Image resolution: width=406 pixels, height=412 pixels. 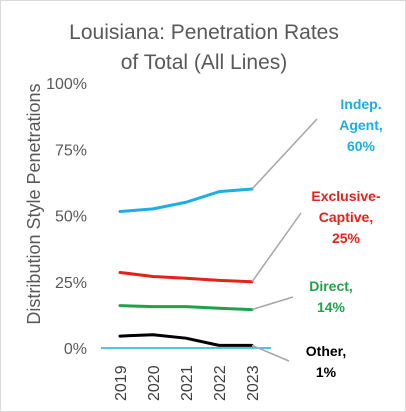 What do you see at coordinates (186, 308) in the screenshot?
I see `series-line-direct` at bounding box center [186, 308].